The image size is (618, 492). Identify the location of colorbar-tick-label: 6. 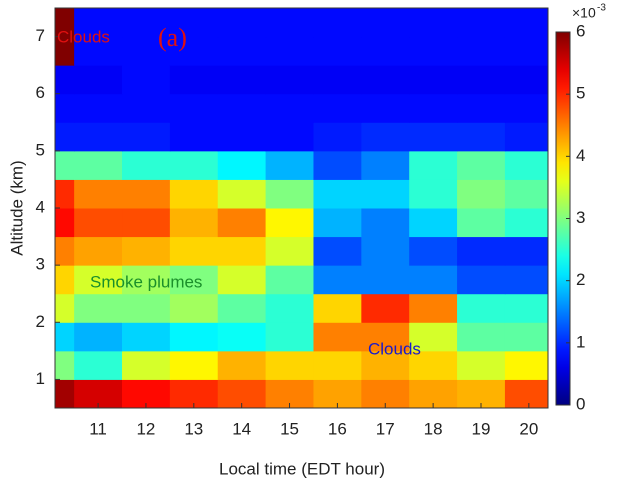
(580, 30).